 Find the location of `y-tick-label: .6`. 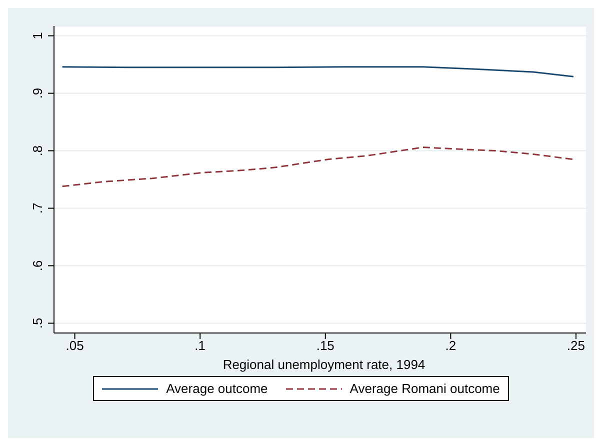

y-tick-label: .6 is located at coordinates (37, 266).